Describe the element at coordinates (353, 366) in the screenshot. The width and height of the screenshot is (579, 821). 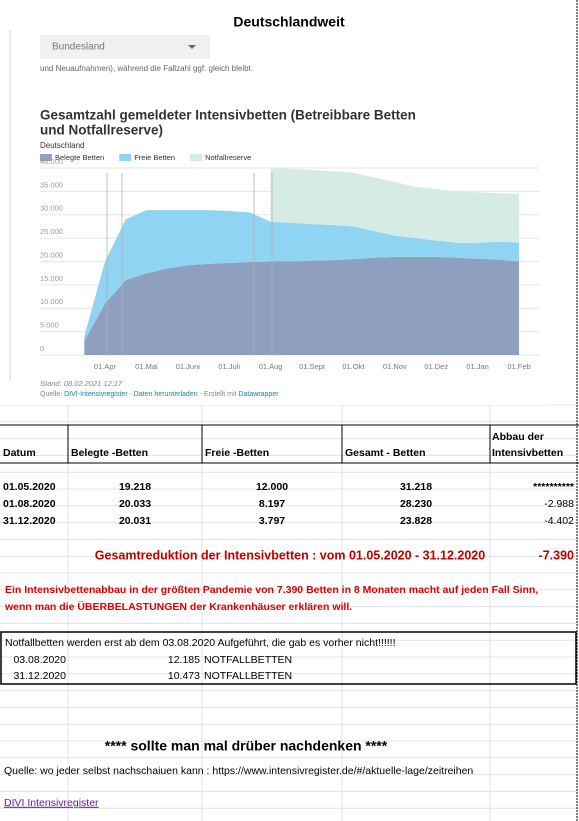
I see `x-tick-label: 01.Okt` at that location.